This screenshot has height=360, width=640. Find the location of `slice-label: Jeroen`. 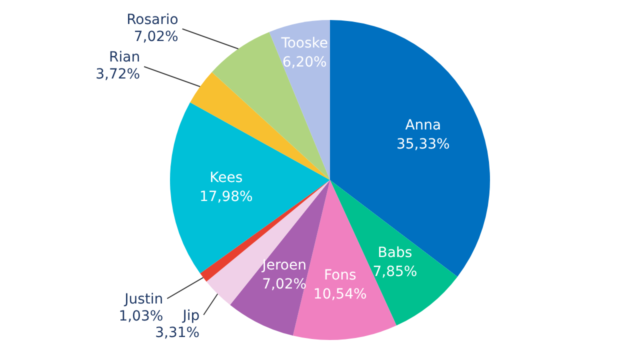

slice-label: Jeroen is located at coordinates (283, 265).